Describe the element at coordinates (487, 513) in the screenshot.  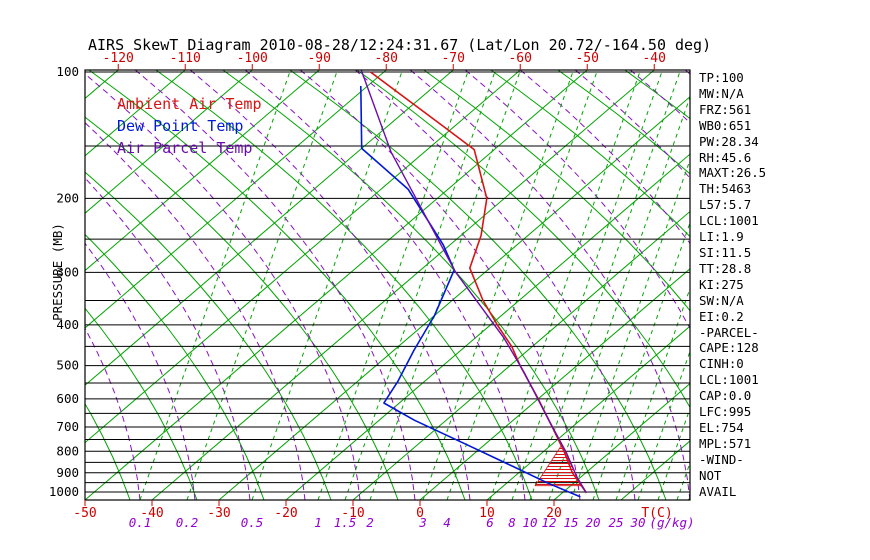
I see `axis-tick-label: 10` at that location.